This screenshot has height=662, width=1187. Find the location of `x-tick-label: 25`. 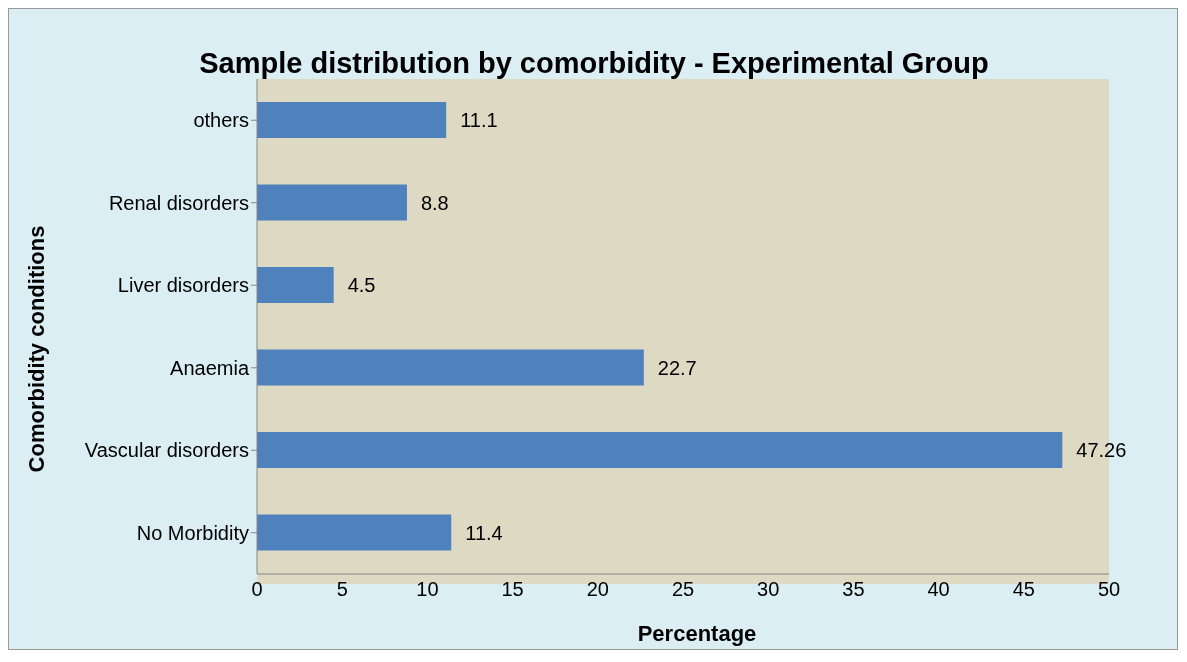

x-tick-label: 25 is located at coordinates (683, 589).